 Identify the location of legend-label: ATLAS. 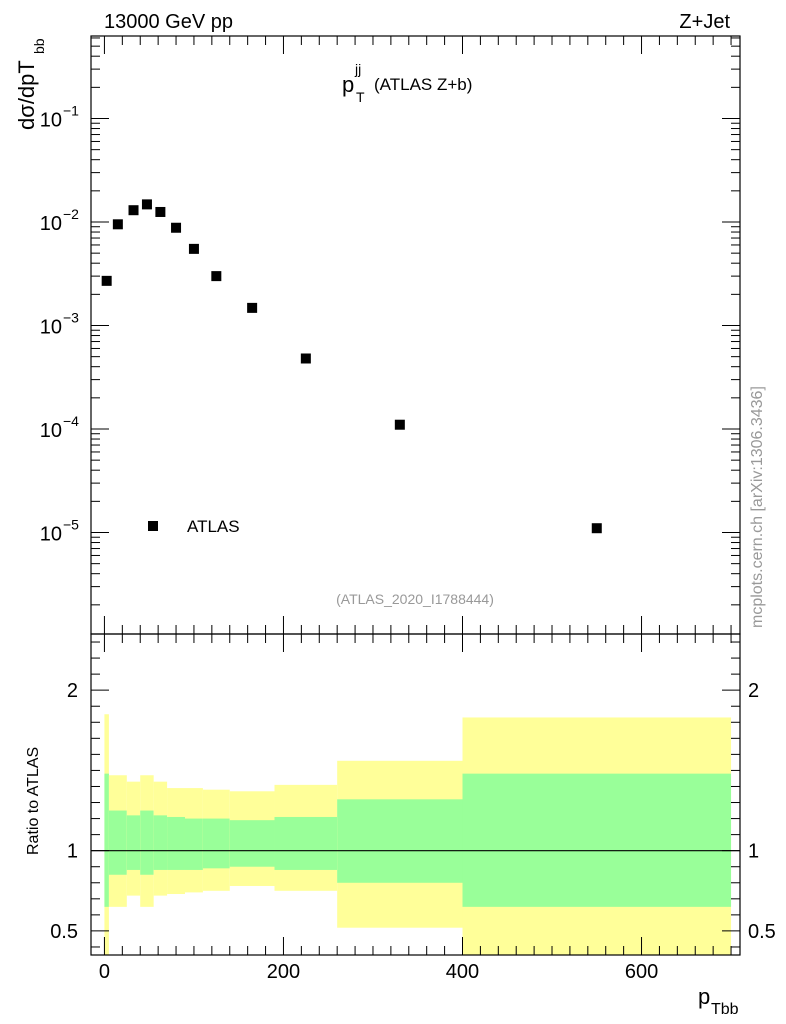
(213, 526).